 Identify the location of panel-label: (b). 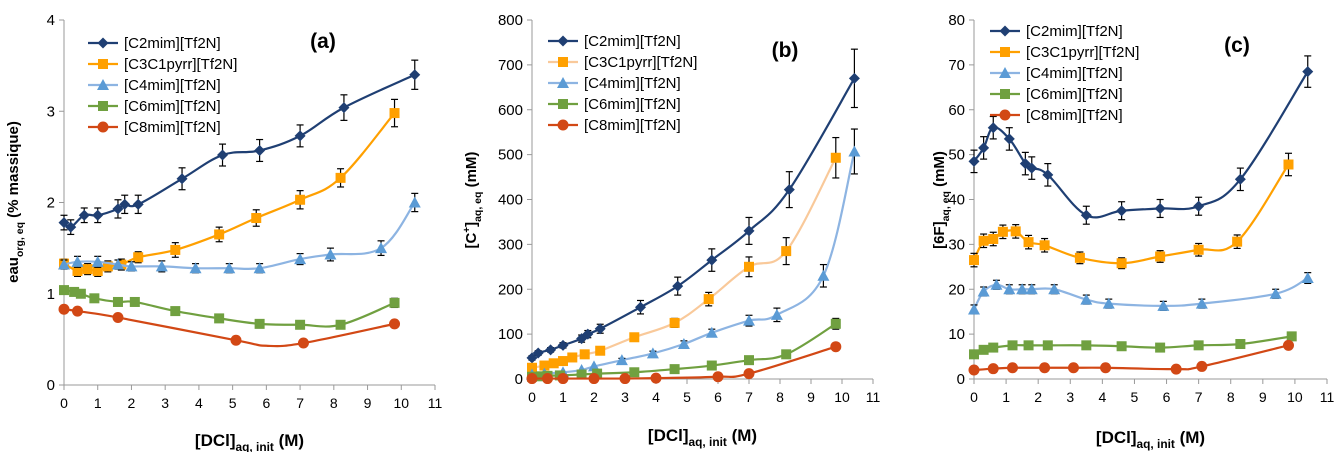
(785, 50).